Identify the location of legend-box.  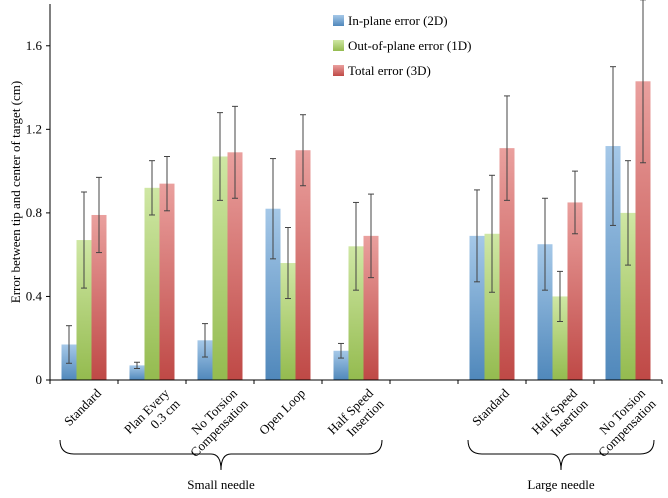
(417, 47).